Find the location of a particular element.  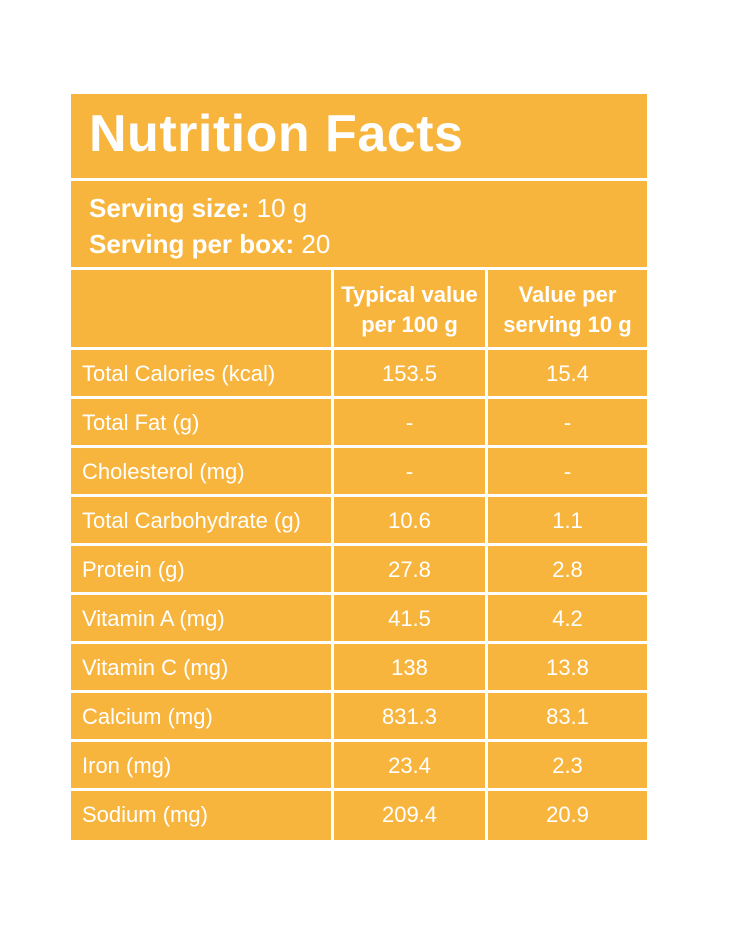

column-header-per-serving: Value per serving 10 g is located at coordinates (567, 310).